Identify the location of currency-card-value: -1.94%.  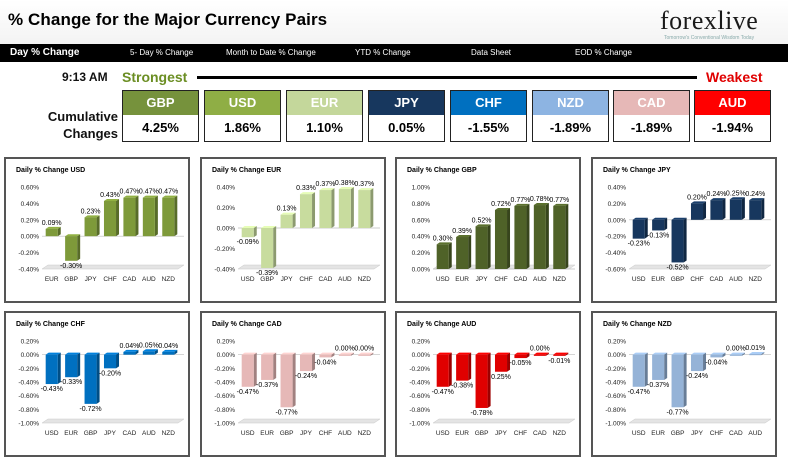
(732, 127).